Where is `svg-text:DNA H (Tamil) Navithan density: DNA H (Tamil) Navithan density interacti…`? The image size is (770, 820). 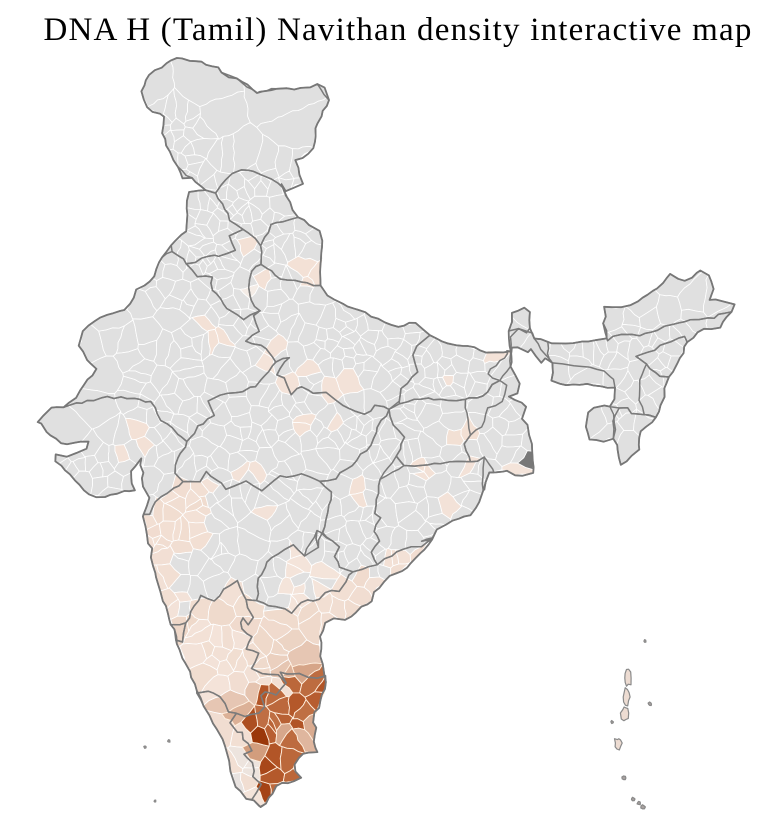
svg-text:DNA H (Tamil) Navithan density: DNA H (Tamil) Navithan density interacti… is located at coordinates (397, 30).